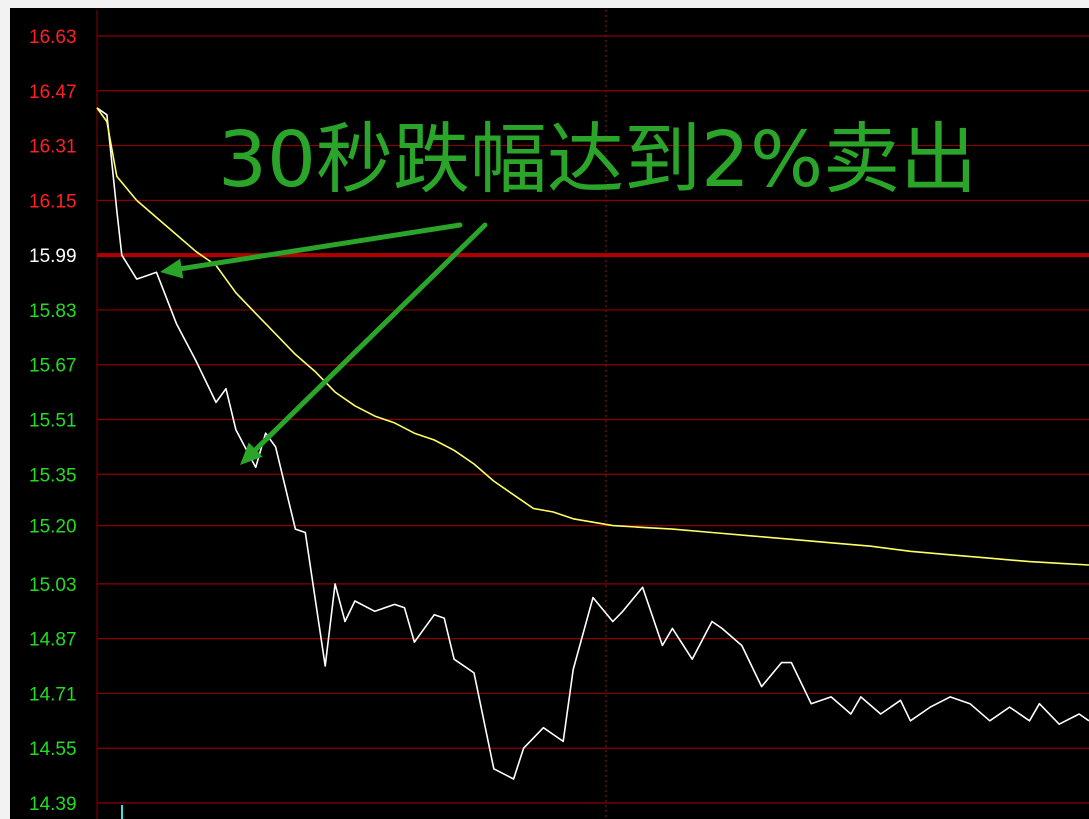 Image resolution: width=1089 pixels, height=819 pixels. What do you see at coordinates (53, 475) in the screenshot?
I see `y-tick-label: 15.35` at bounding box center [53, 475].